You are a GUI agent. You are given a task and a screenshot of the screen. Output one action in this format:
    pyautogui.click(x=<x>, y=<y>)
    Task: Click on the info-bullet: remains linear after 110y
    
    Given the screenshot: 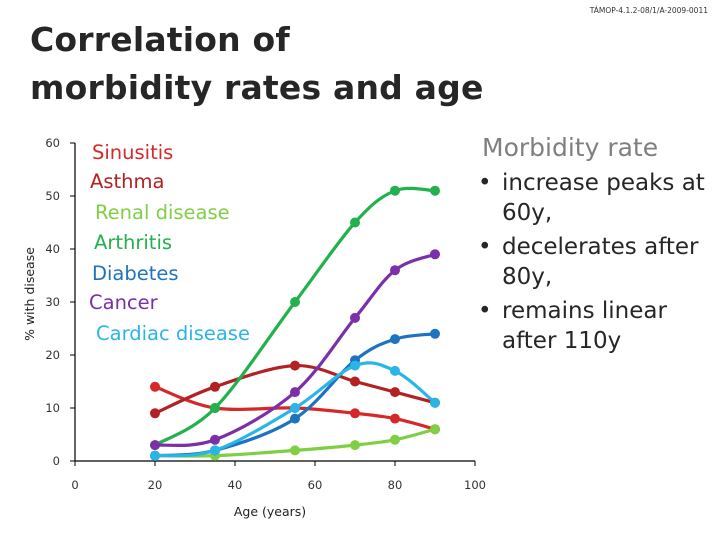 What is the action you would take?
    pyautogui.click(x=596, y=326)
    